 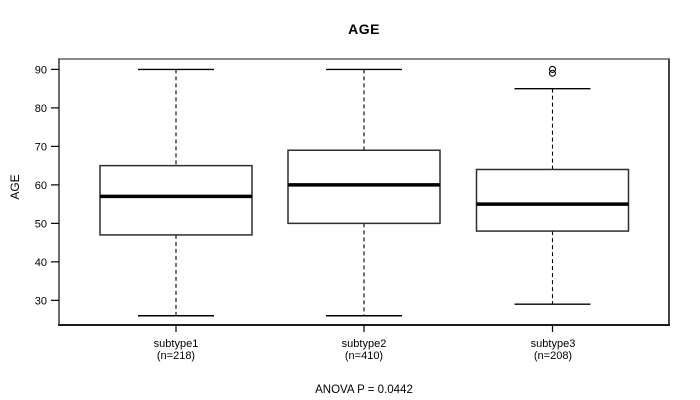 I want to click on y-tick-label: 60, so click(x=41, y=186).